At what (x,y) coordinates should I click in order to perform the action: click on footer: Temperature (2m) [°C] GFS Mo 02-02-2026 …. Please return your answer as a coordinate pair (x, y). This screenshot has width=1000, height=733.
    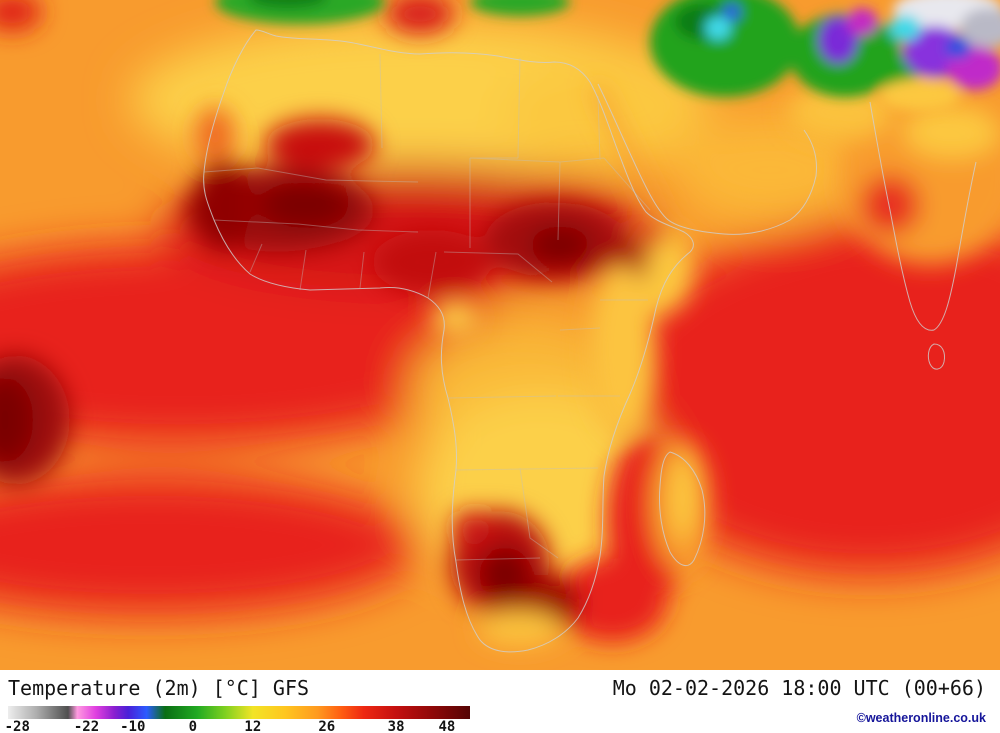
    Looking at the image, I should click on (500, 701).